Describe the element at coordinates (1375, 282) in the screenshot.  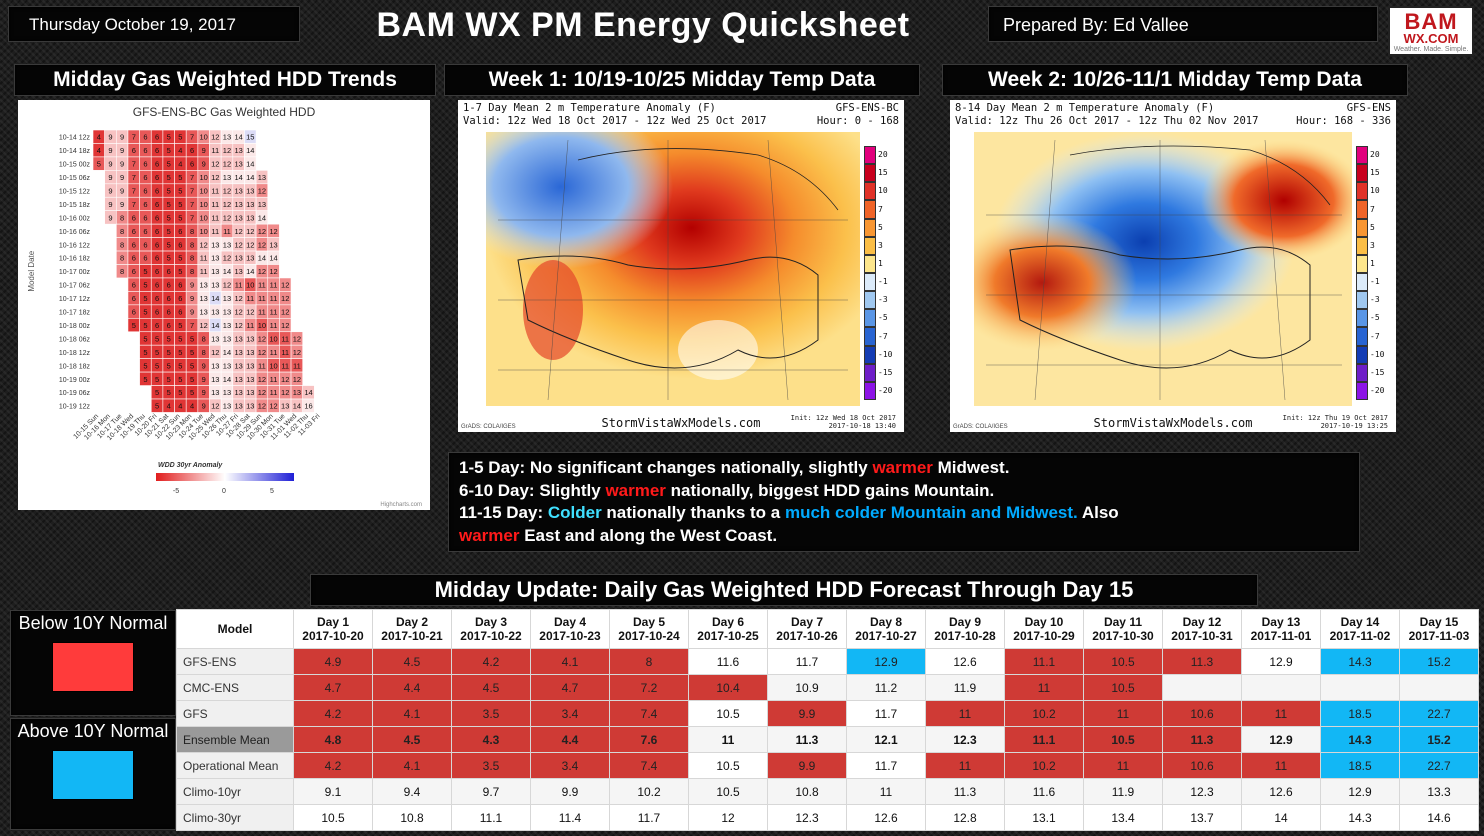
I see `scale-tick-label: -1` at that location.